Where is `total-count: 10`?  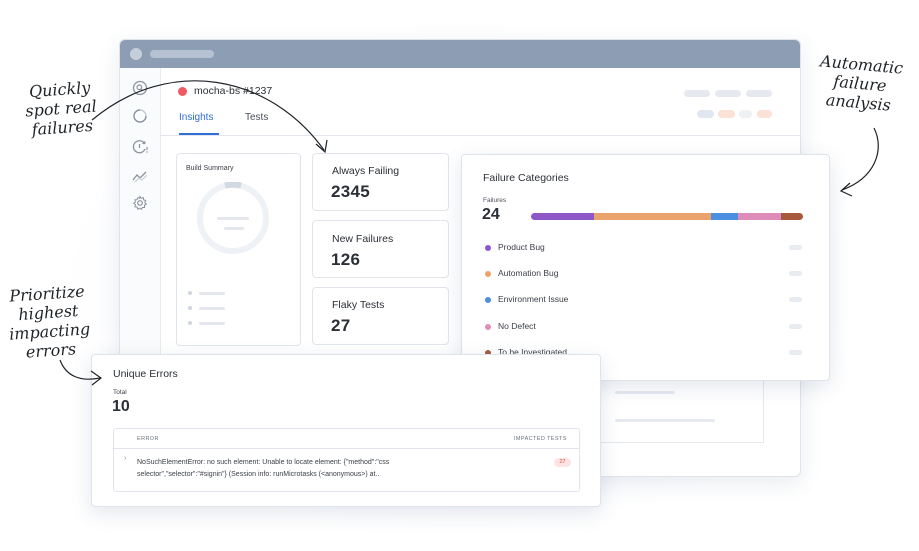
total-count: 10 is located at coordinates (121, 406).